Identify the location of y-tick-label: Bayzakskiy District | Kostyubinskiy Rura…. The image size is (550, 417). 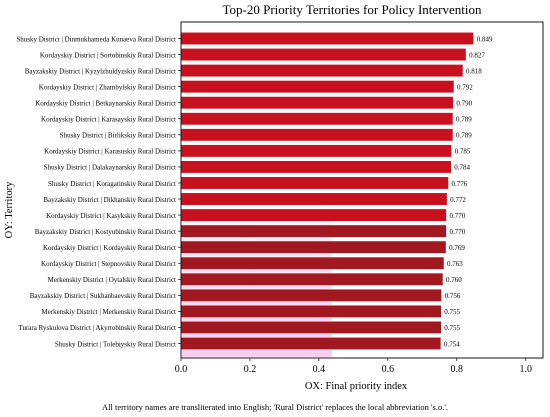
(105, 232).